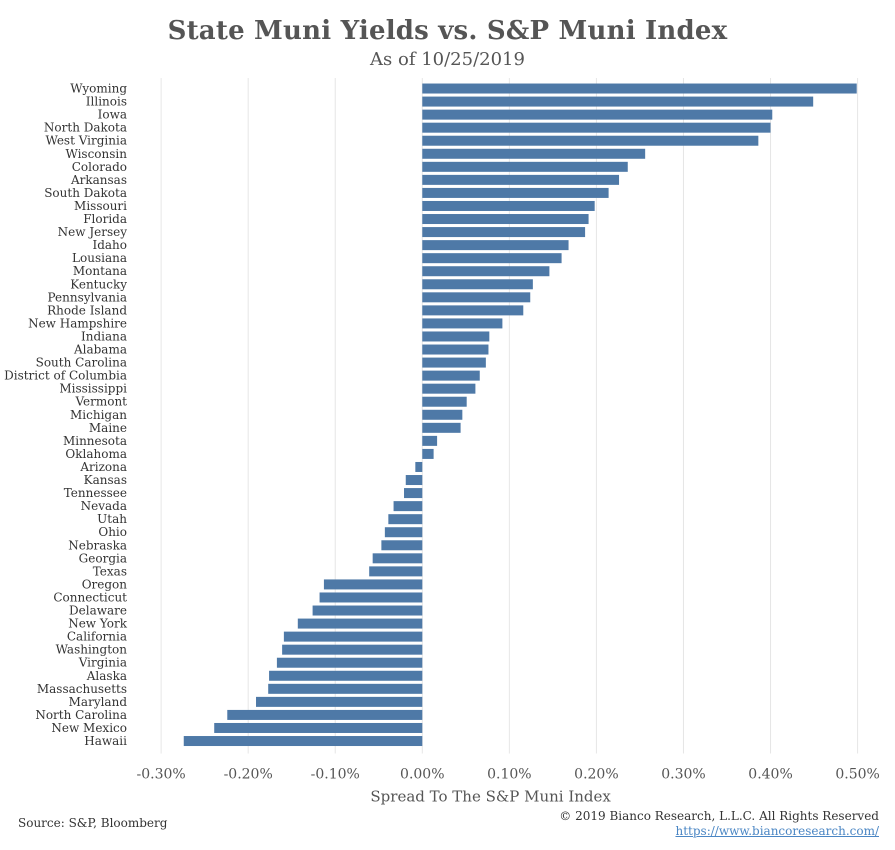  Describe the element at coordinates (99, 258) in the screenshot. I see `category-label: Lousiana` at that location.